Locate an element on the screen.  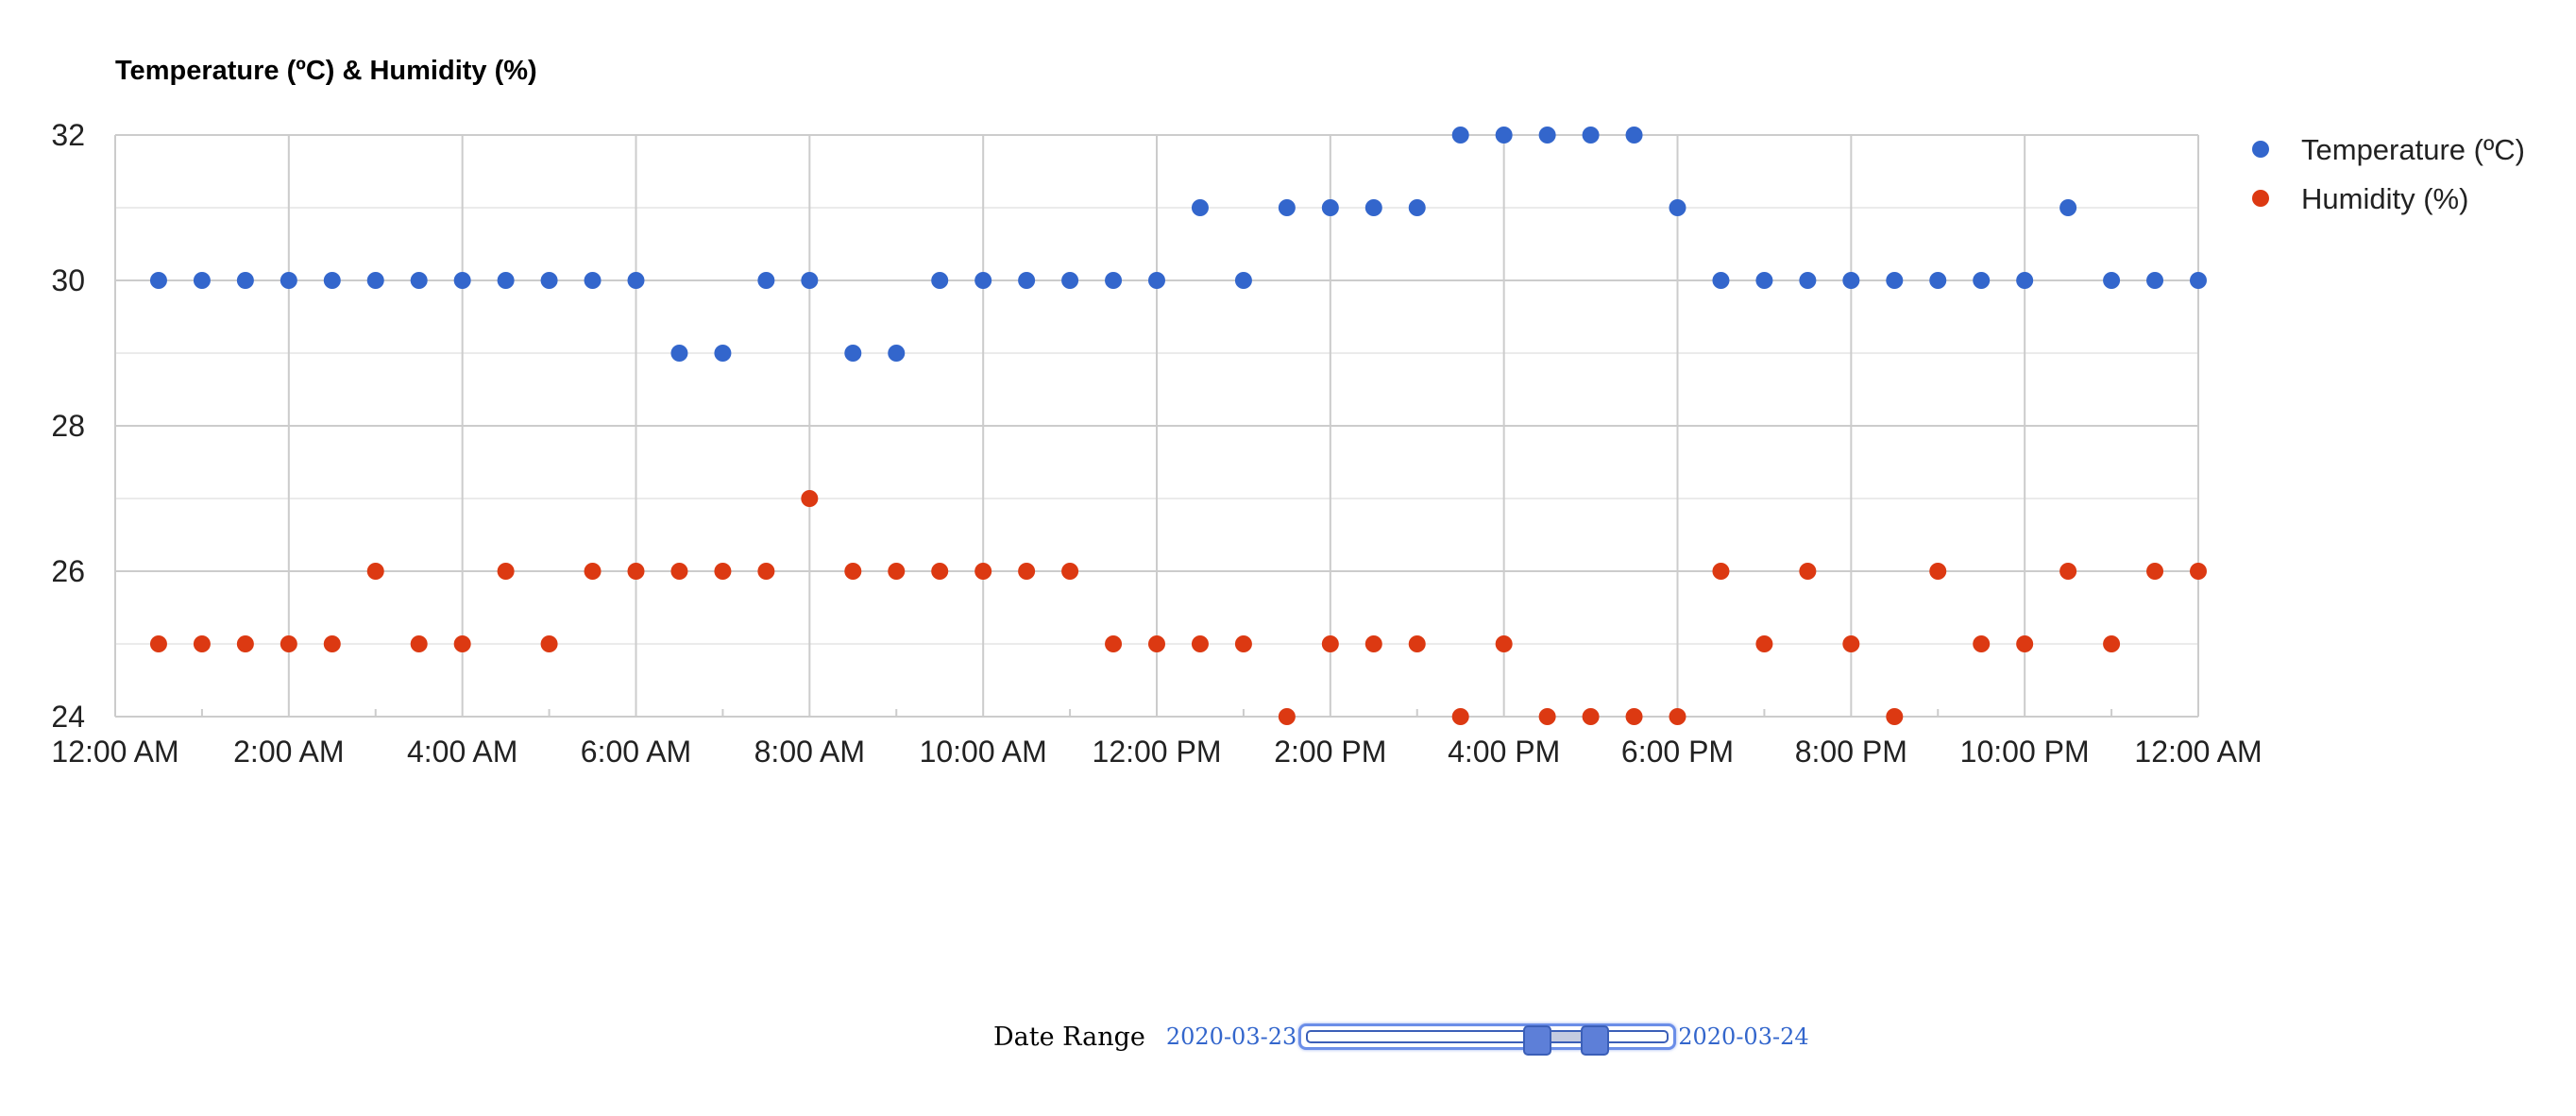
slider-thumb-start is located at coordinates (1537, 1040).